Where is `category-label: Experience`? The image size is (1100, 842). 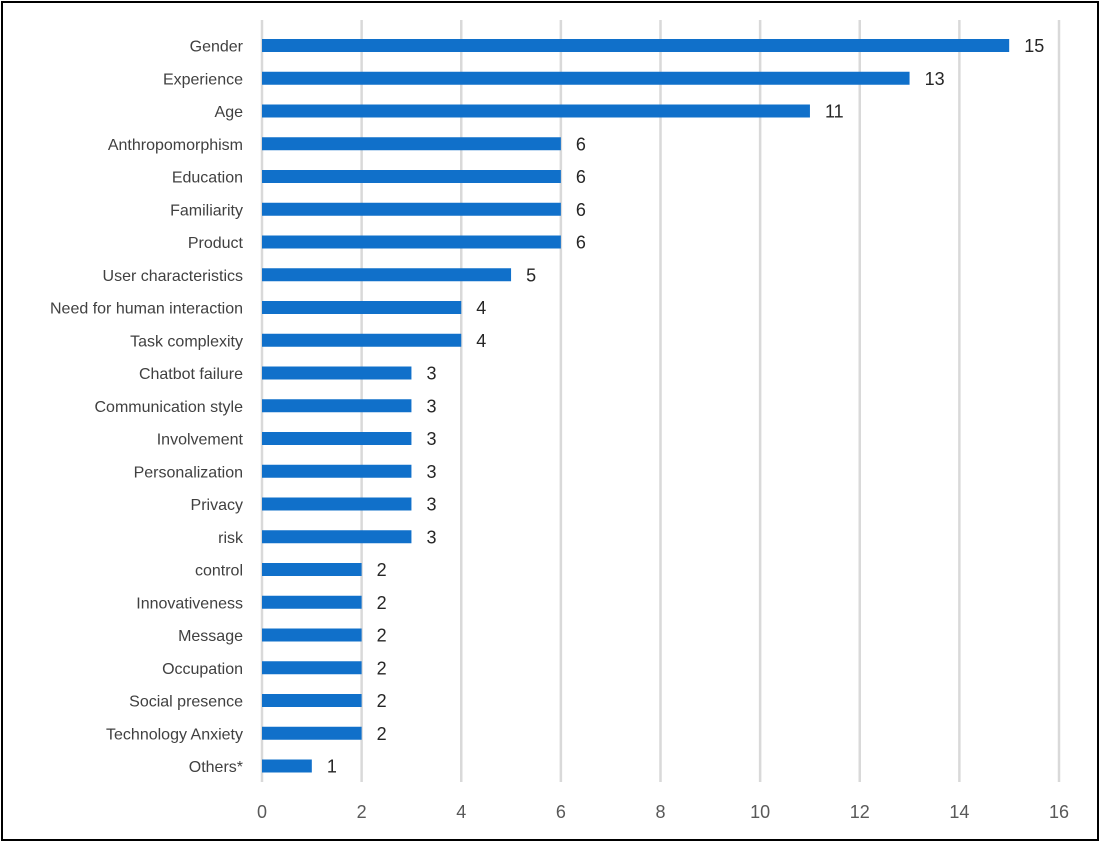
category-label: Experience is located at coordinates (203, 79).